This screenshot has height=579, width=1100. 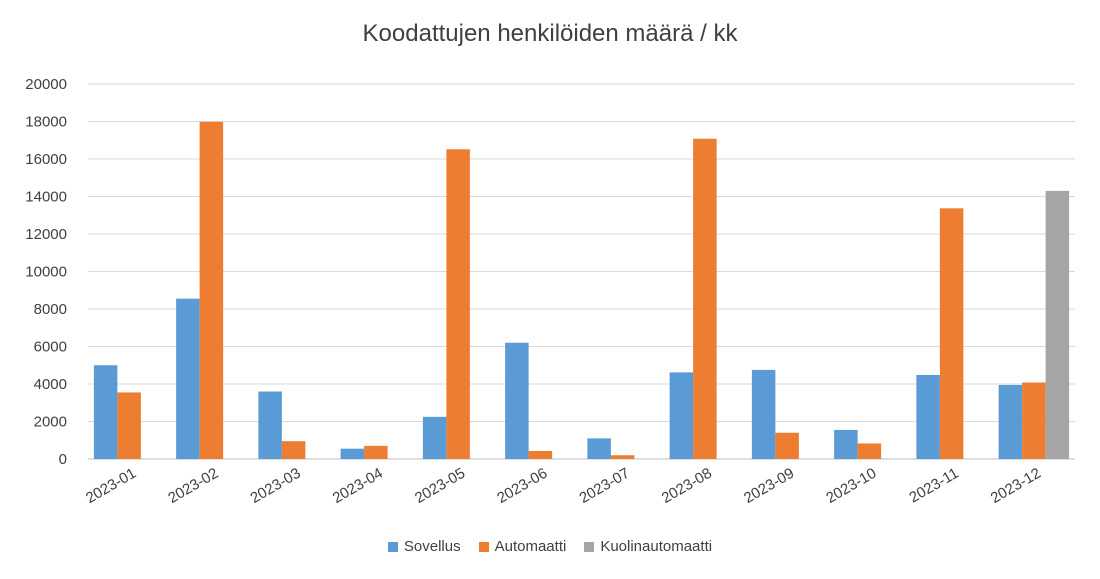 What do you see at coordinates (275, 486) in the screenshot?
I see `x-tick-label: 2023-03` at bounding box center [275, 486].